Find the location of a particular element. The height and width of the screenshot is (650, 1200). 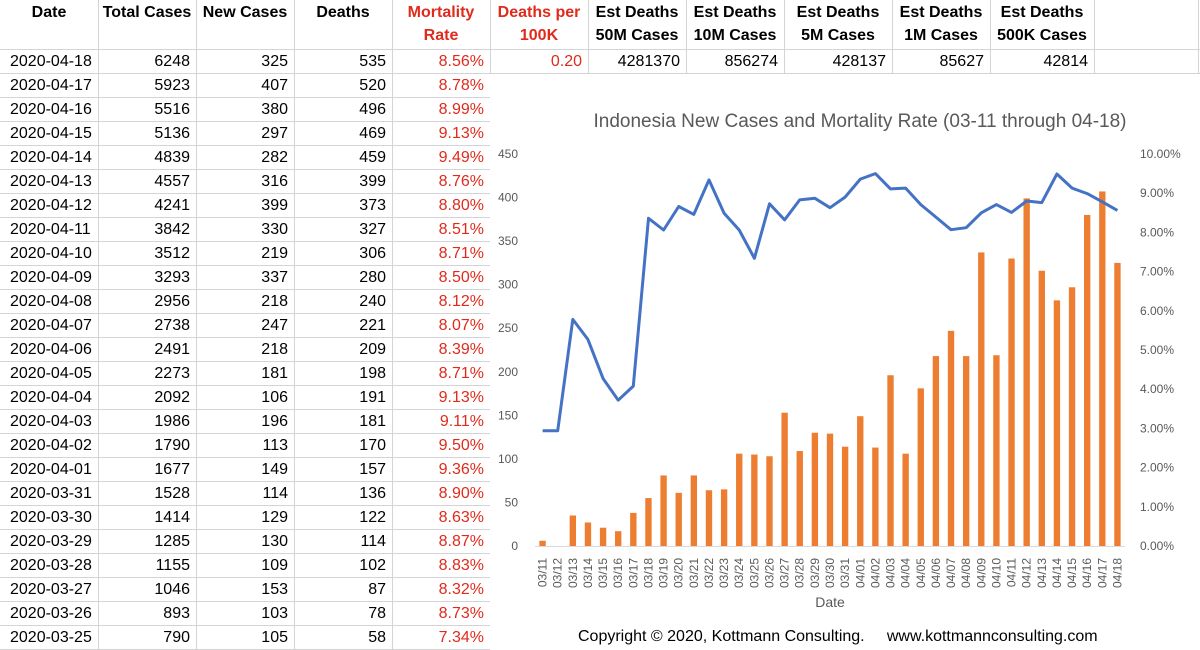

x-tick-label: 03/16 is located at coordinates (618, 573).